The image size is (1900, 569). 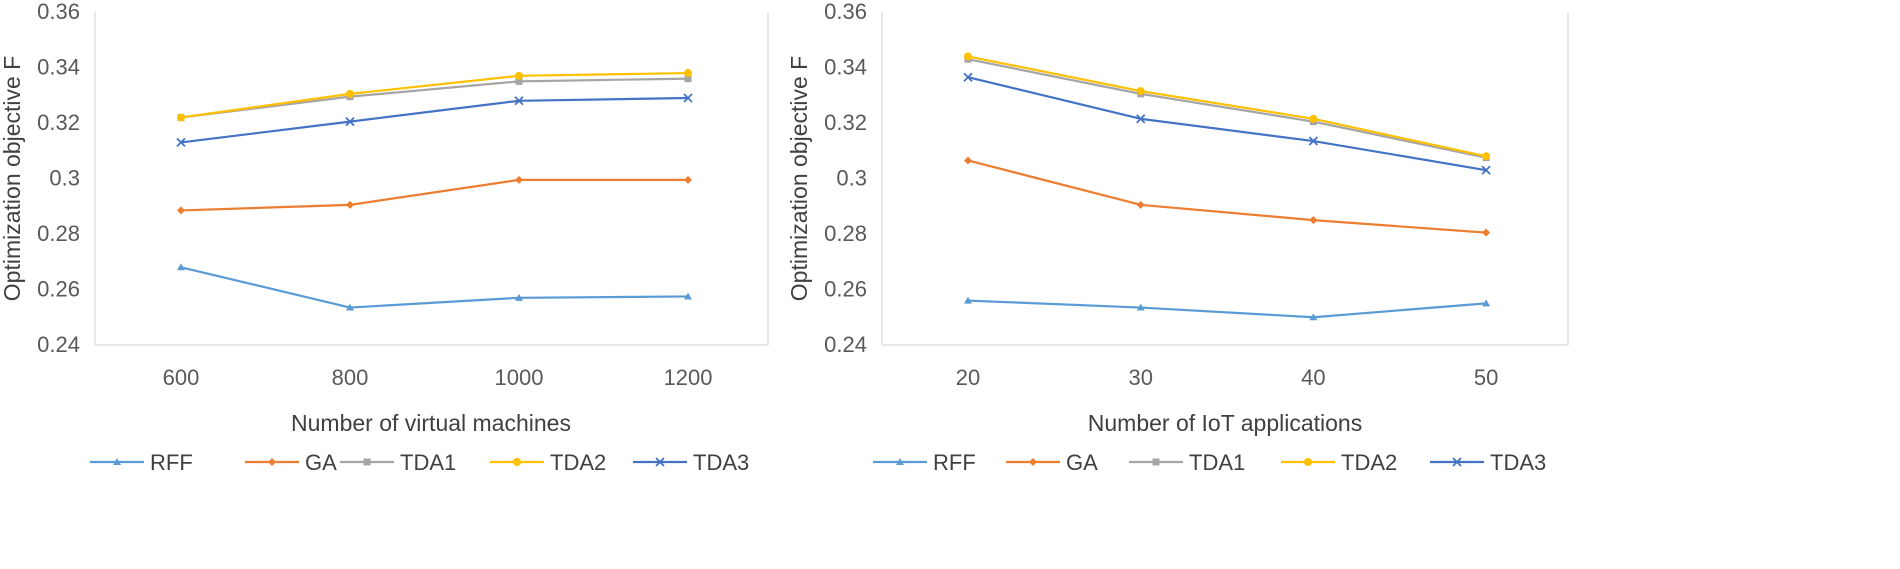 What do you see at coordinates (519, 377) in the screenshot?
I see `x-tick-label: 1000` at bounding box center [519, 377].